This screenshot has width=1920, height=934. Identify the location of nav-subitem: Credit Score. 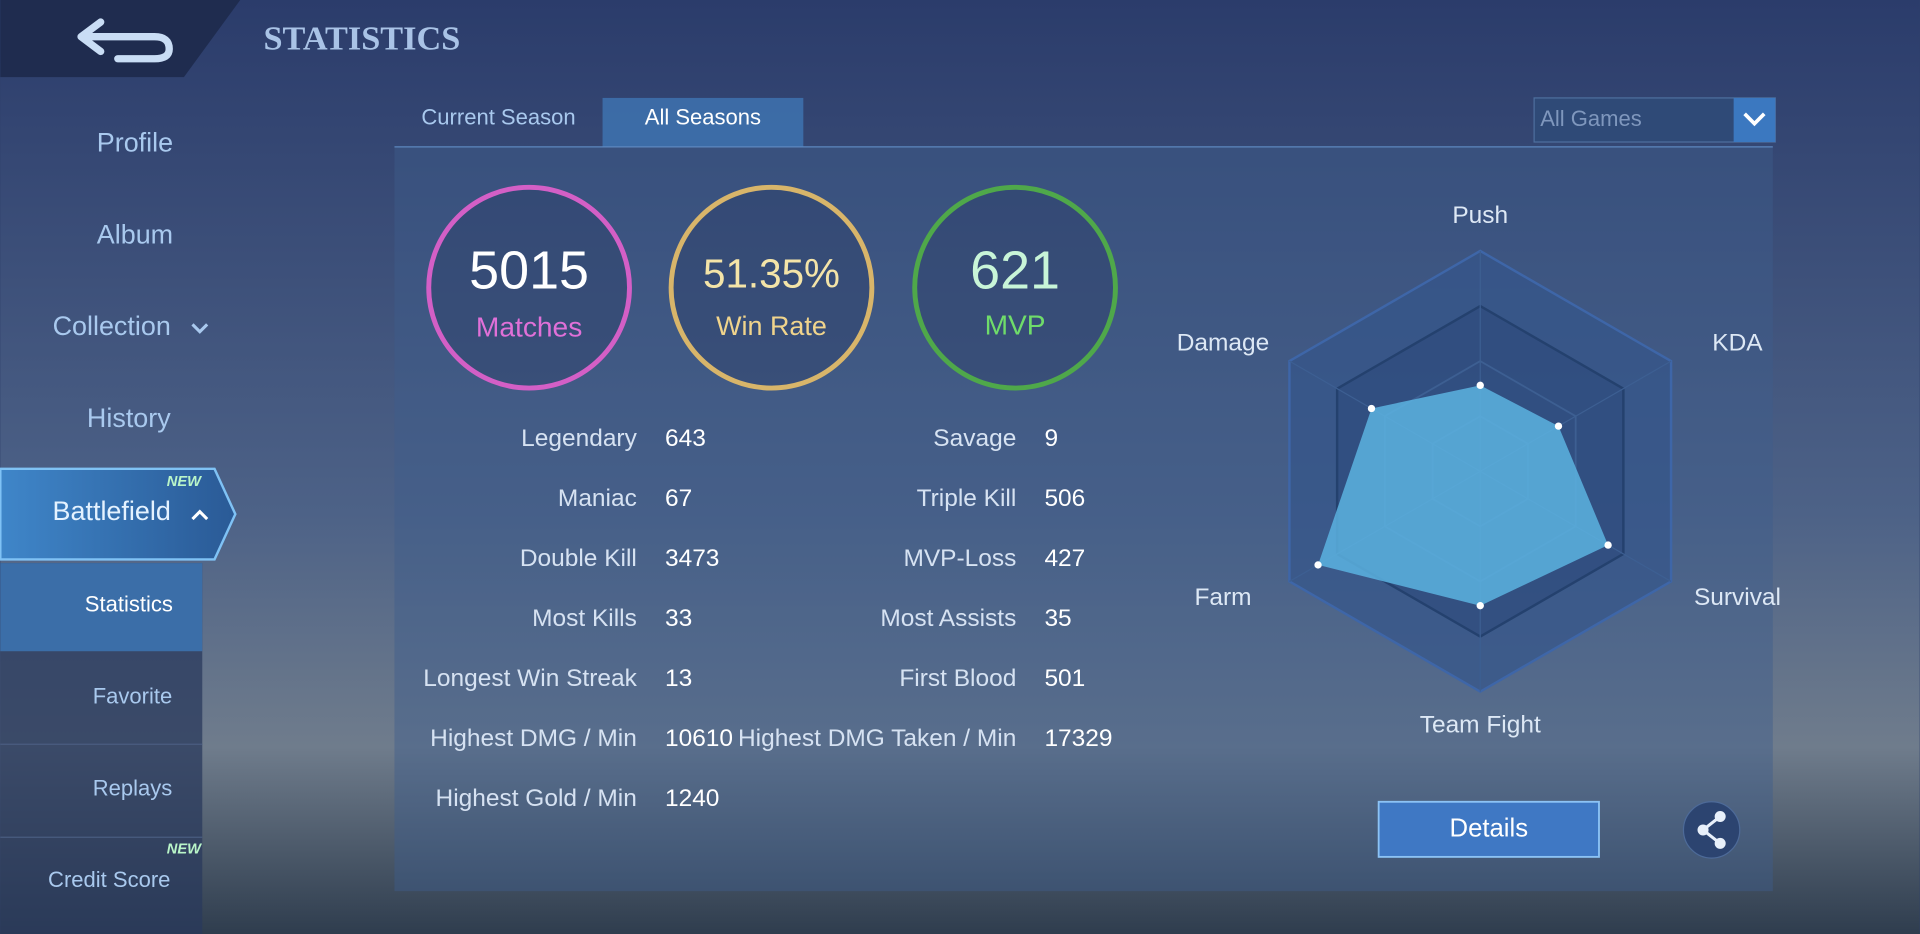
(109, 879).